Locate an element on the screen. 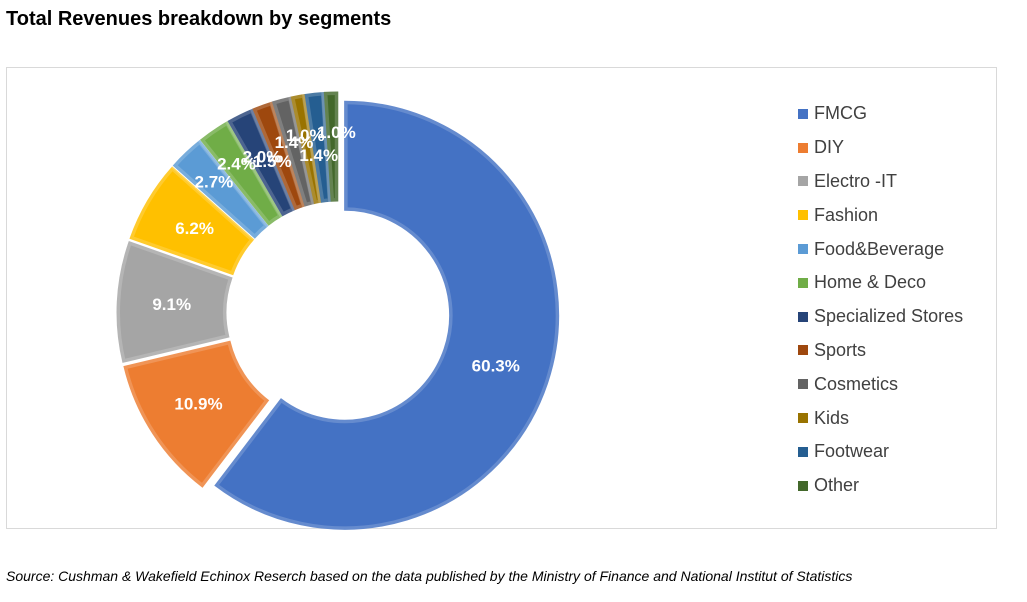 The image size is (1027, 602). slice-other is located at coordinates (331, 146).